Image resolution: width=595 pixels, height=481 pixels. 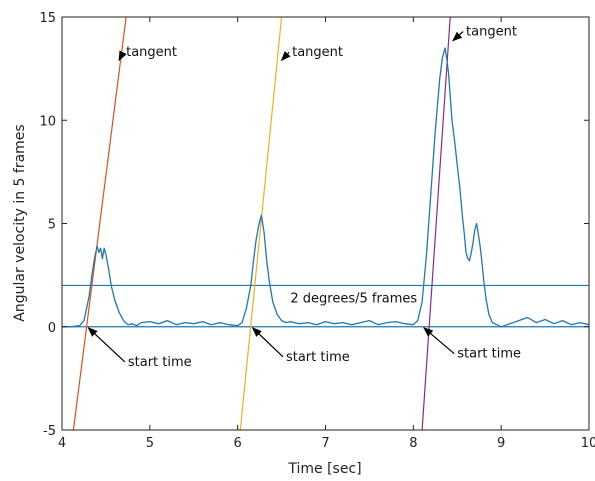 I want to click on x-tick-label: 10, so click(x=588, y=443).